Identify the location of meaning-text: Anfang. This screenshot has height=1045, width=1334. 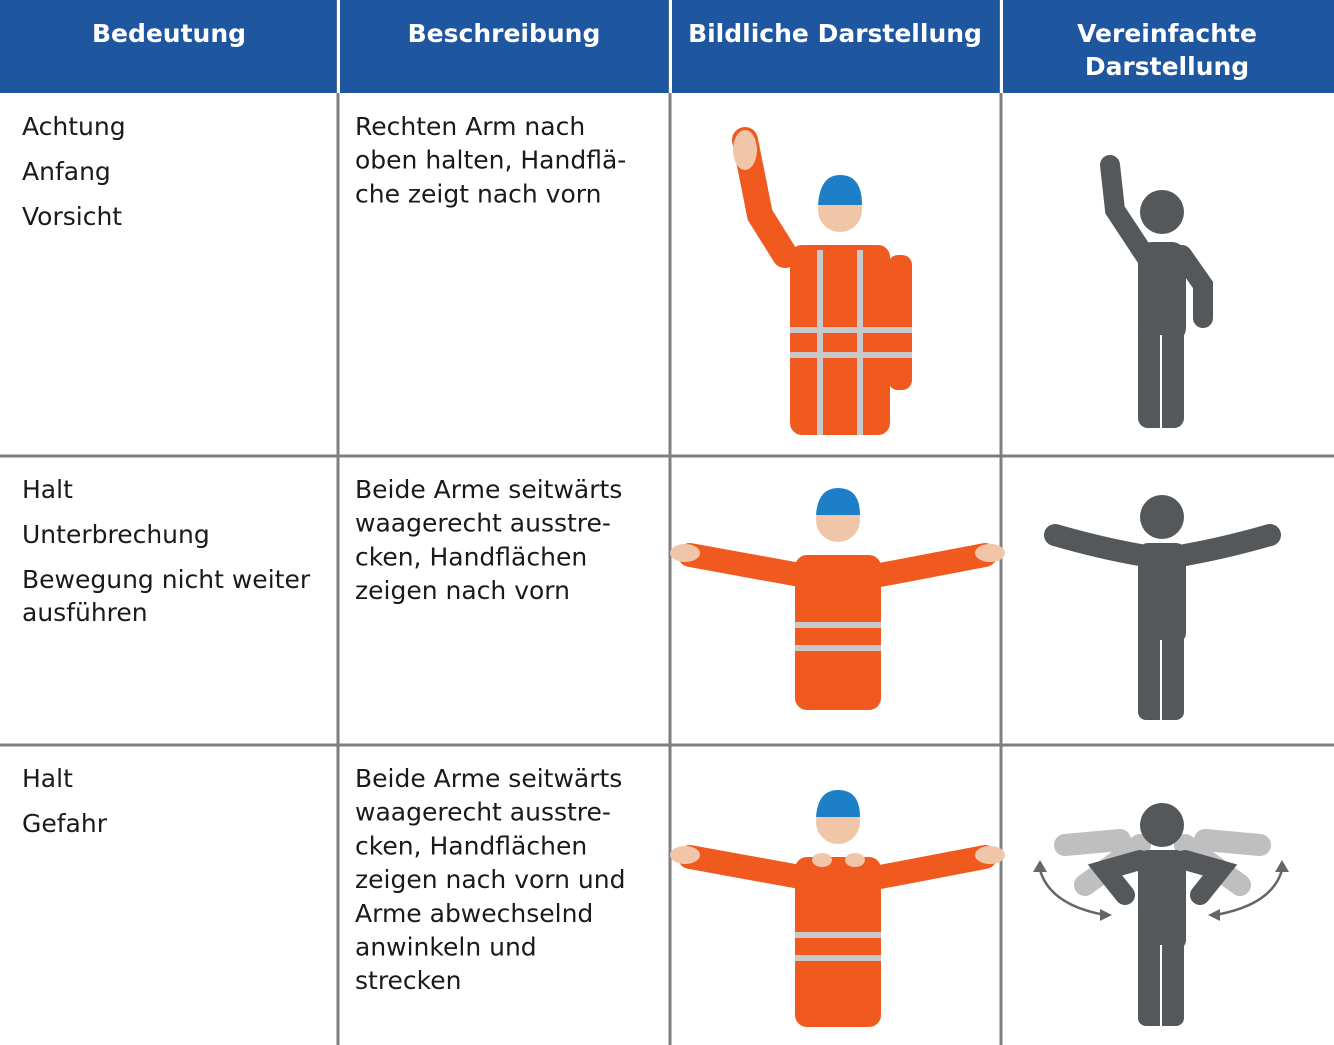
(66, 171).